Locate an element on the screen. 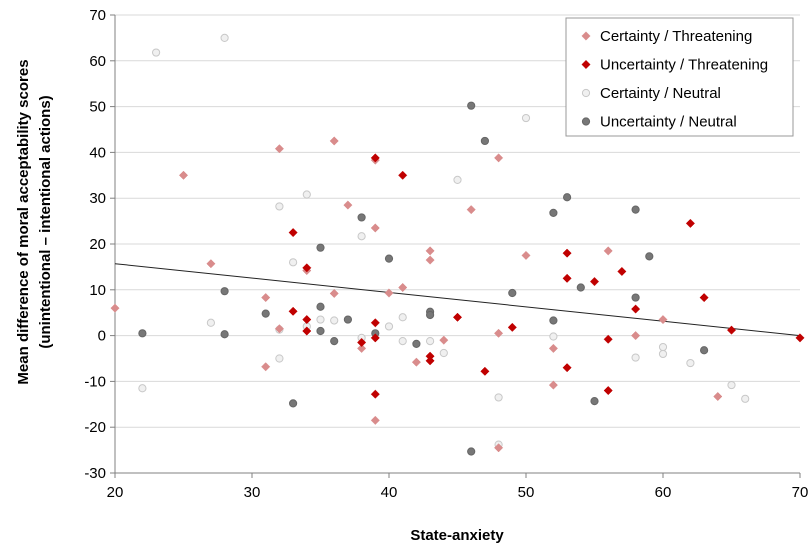  x-tick-label: 60 is located at coordinates (663, 492).